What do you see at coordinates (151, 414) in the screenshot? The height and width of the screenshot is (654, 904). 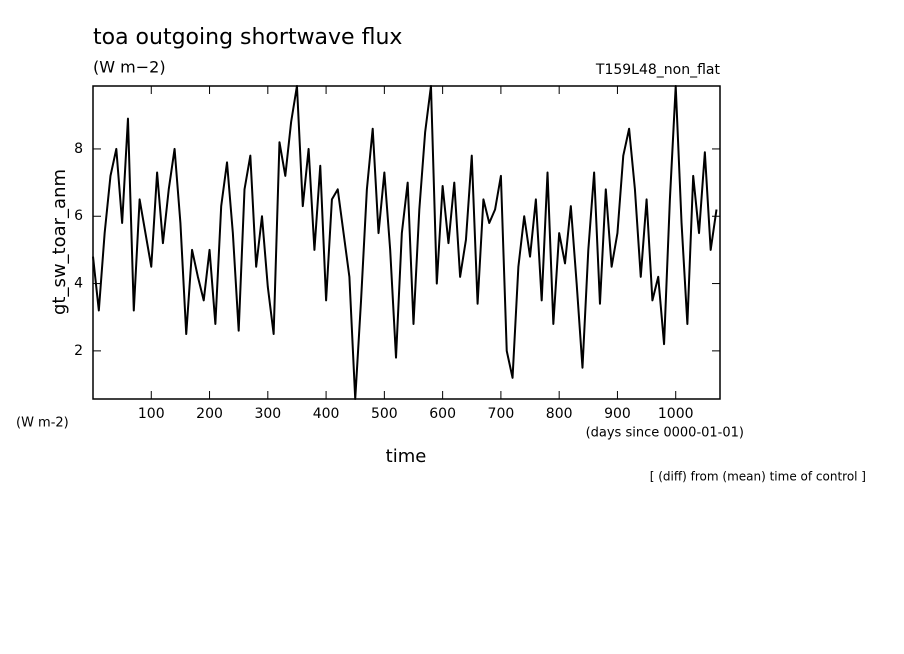 I see `x-tick-label: 100` at bounding box center [151, 414].